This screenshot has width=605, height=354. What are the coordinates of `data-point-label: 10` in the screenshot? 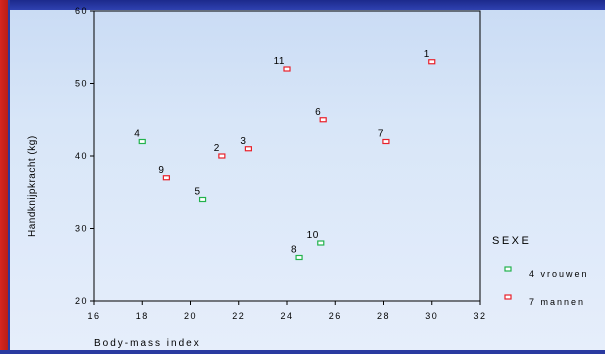 It's located at (313, 235).